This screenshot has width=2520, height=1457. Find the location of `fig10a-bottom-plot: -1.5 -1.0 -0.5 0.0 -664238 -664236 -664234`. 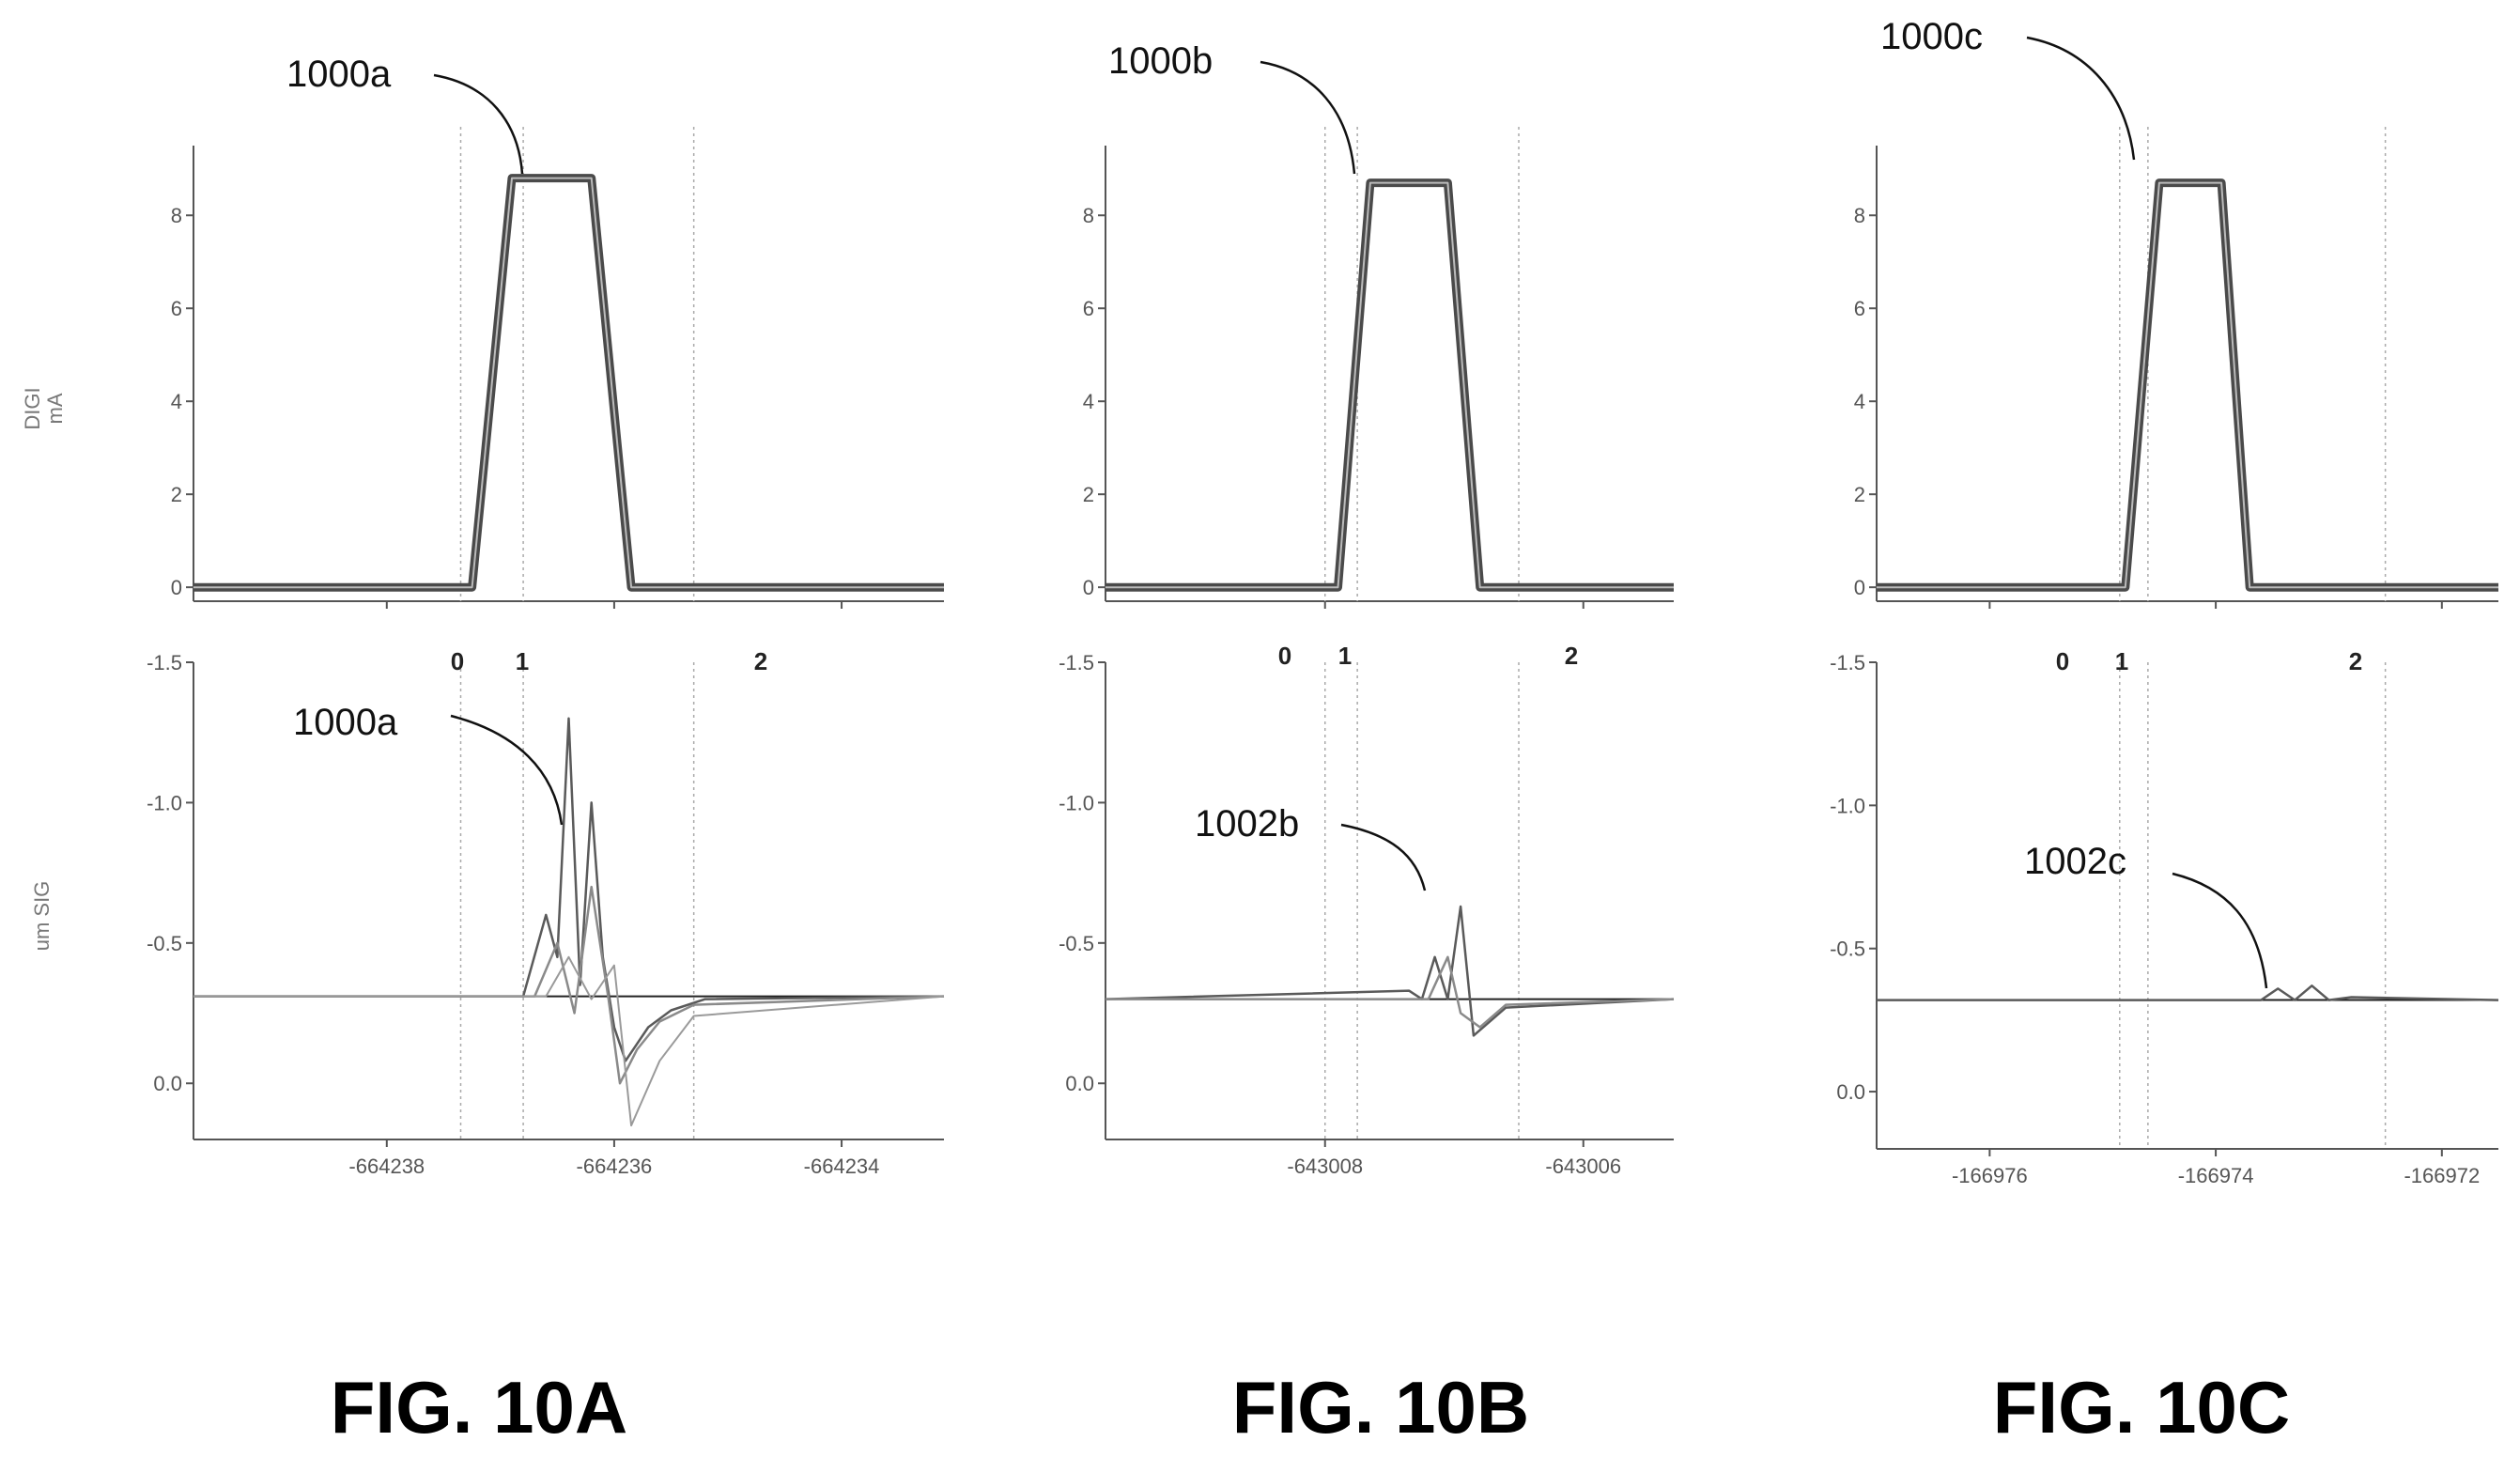

fig10a-bottom-plot: -1.5 -1.0 -0.5 0.0 -664238 -664236 -664234 is located at coordinates (546, 914).